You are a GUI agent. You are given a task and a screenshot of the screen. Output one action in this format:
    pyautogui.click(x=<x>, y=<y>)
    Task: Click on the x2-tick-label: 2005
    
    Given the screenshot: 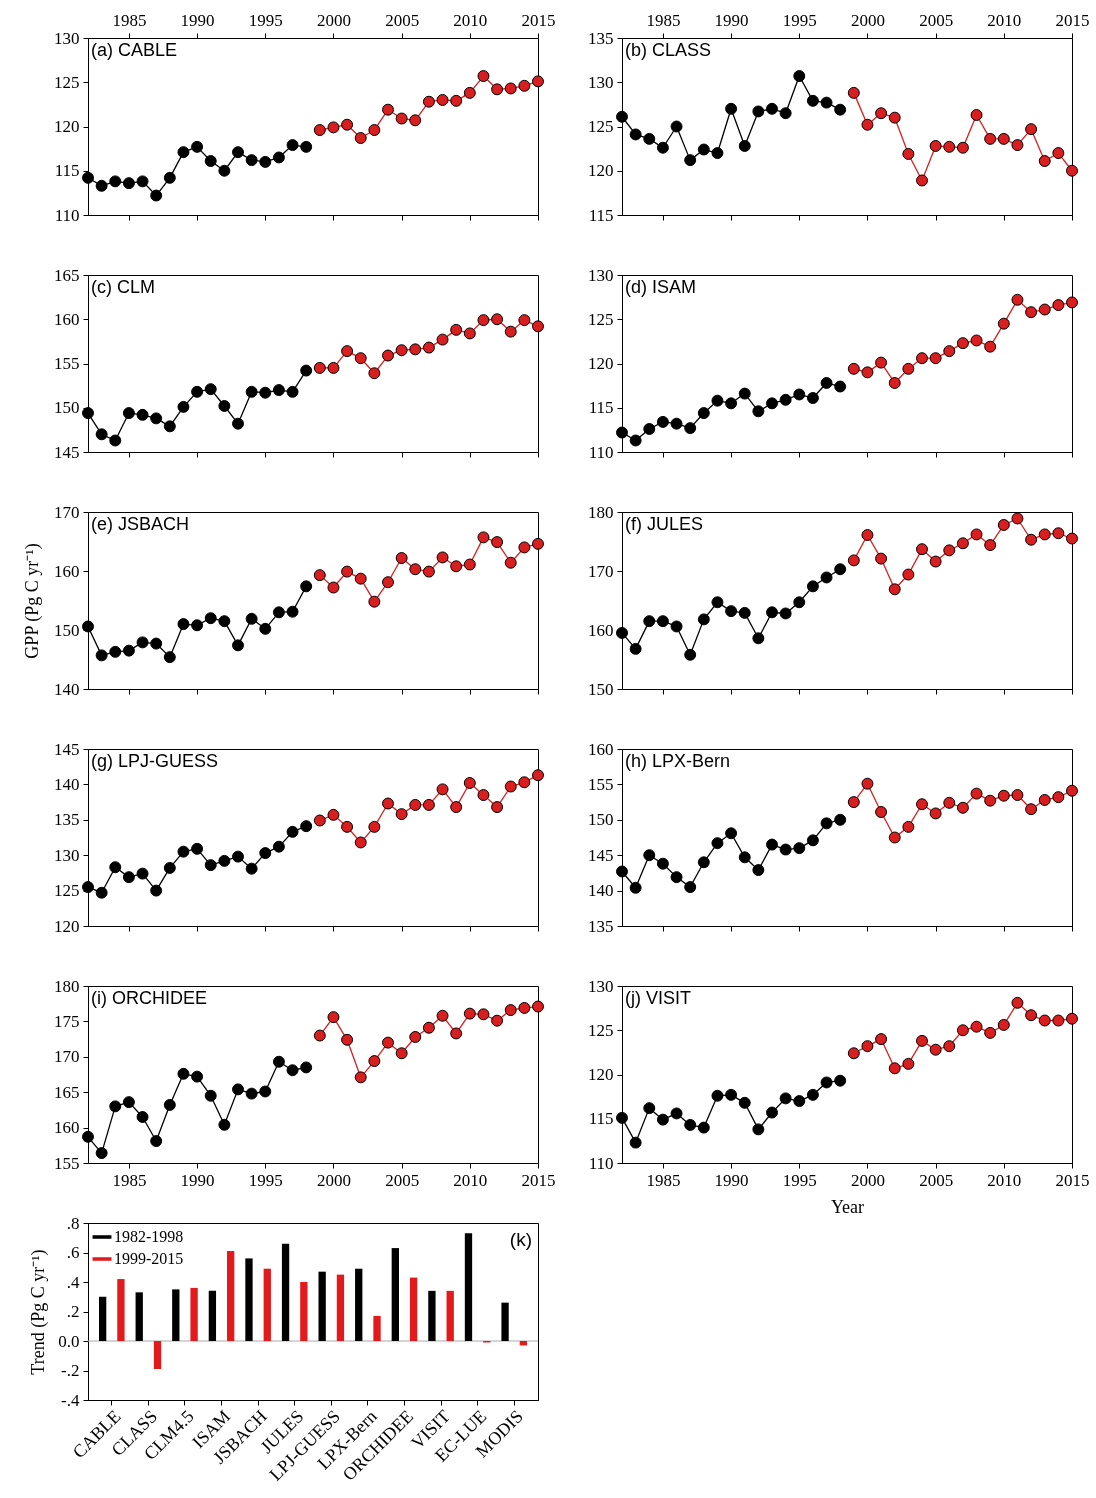 What is the action you would take?
    pyautogui.click(x=936, y=20)
    